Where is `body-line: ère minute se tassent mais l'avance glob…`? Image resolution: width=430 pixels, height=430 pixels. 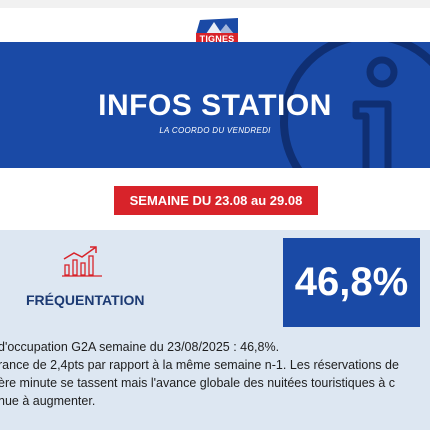 body-line: ère minute se tassent mais l'avance glob… is located at coordinates (198, 383).